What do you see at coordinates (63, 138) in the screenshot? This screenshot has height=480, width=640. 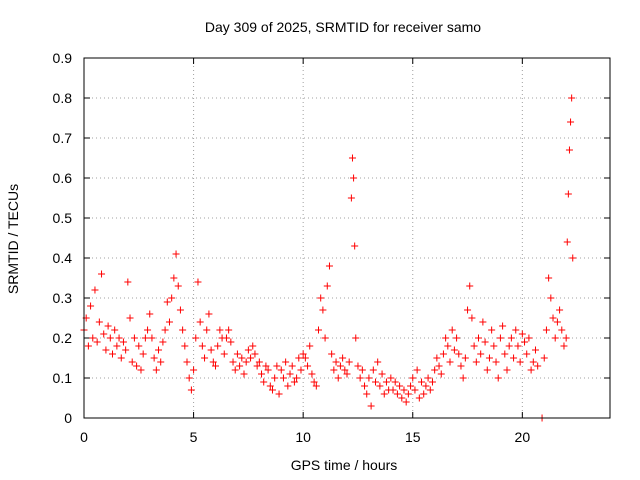 I see `y-tick-label: 0.7` at bounding box center [63, 138].